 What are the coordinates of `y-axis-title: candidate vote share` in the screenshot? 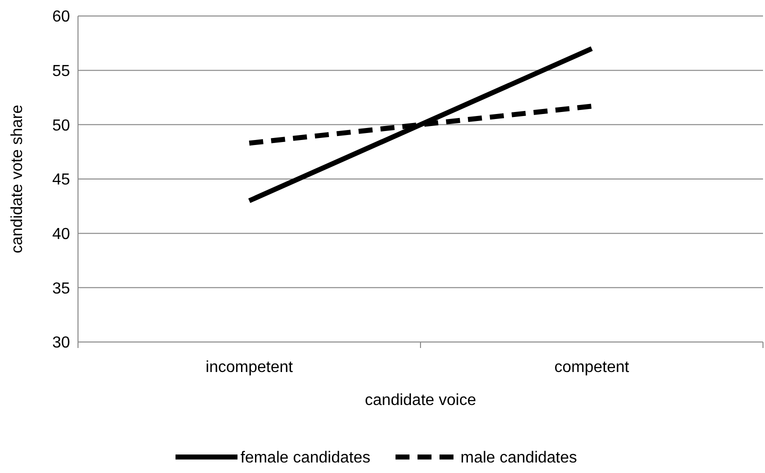 It's located at (17, 179).